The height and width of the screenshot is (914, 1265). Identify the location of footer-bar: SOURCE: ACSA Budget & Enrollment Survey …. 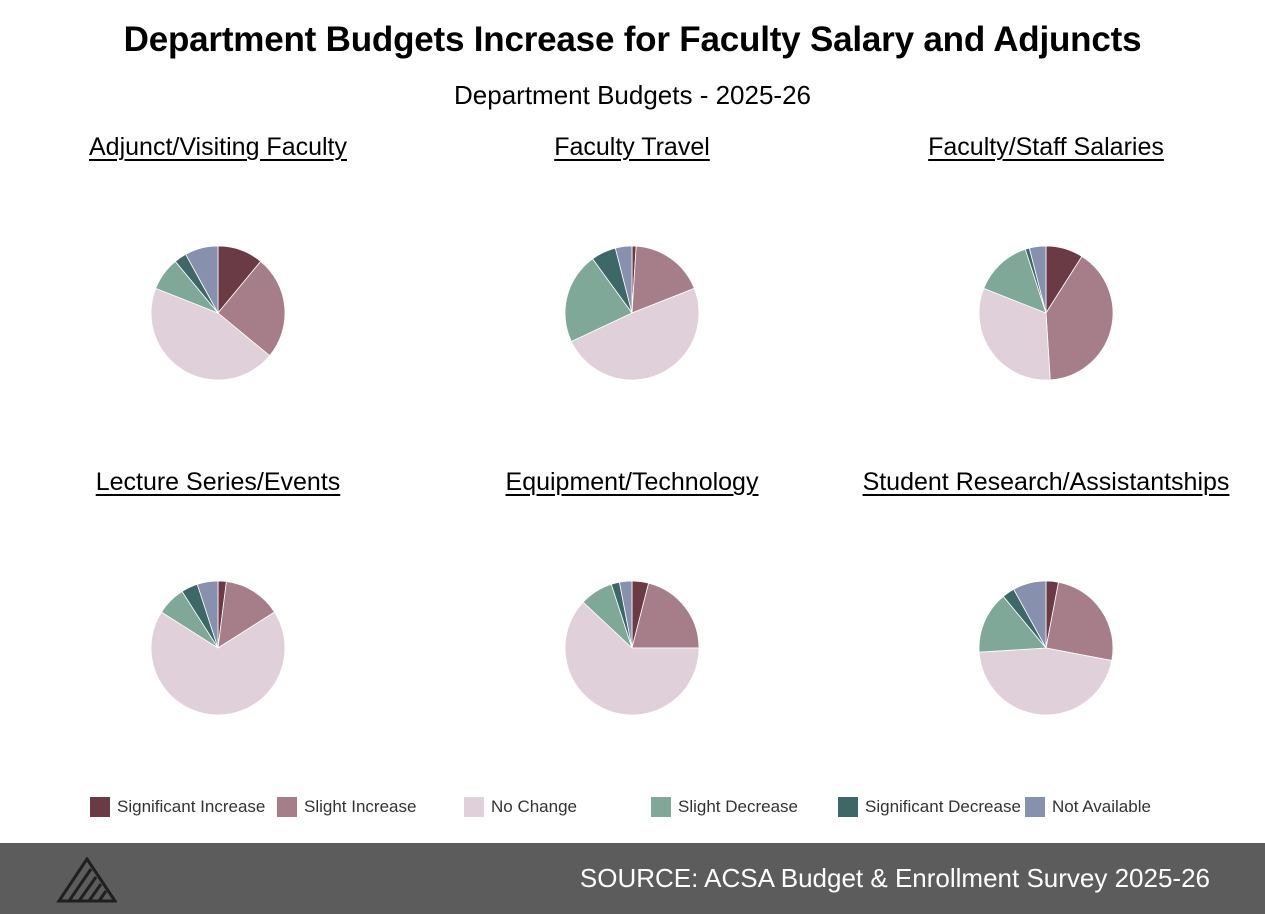
(632, 878).